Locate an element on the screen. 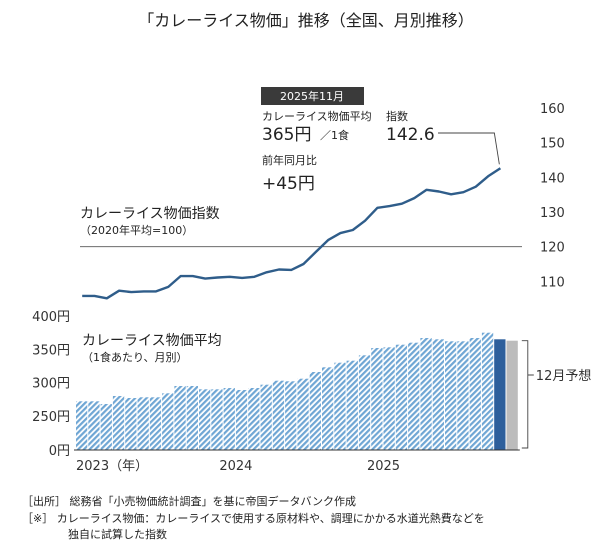  index-series-note: （2020年平均=100） is located at coordinates (136, 230).